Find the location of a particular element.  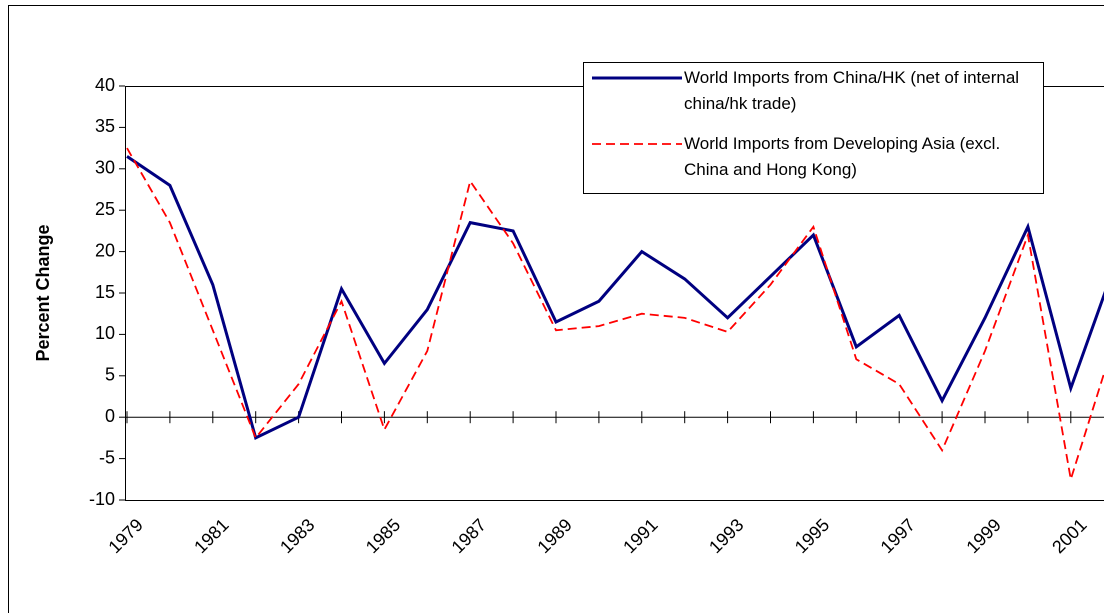

y-tick-label: 35 is located at coordinates (105, 126).